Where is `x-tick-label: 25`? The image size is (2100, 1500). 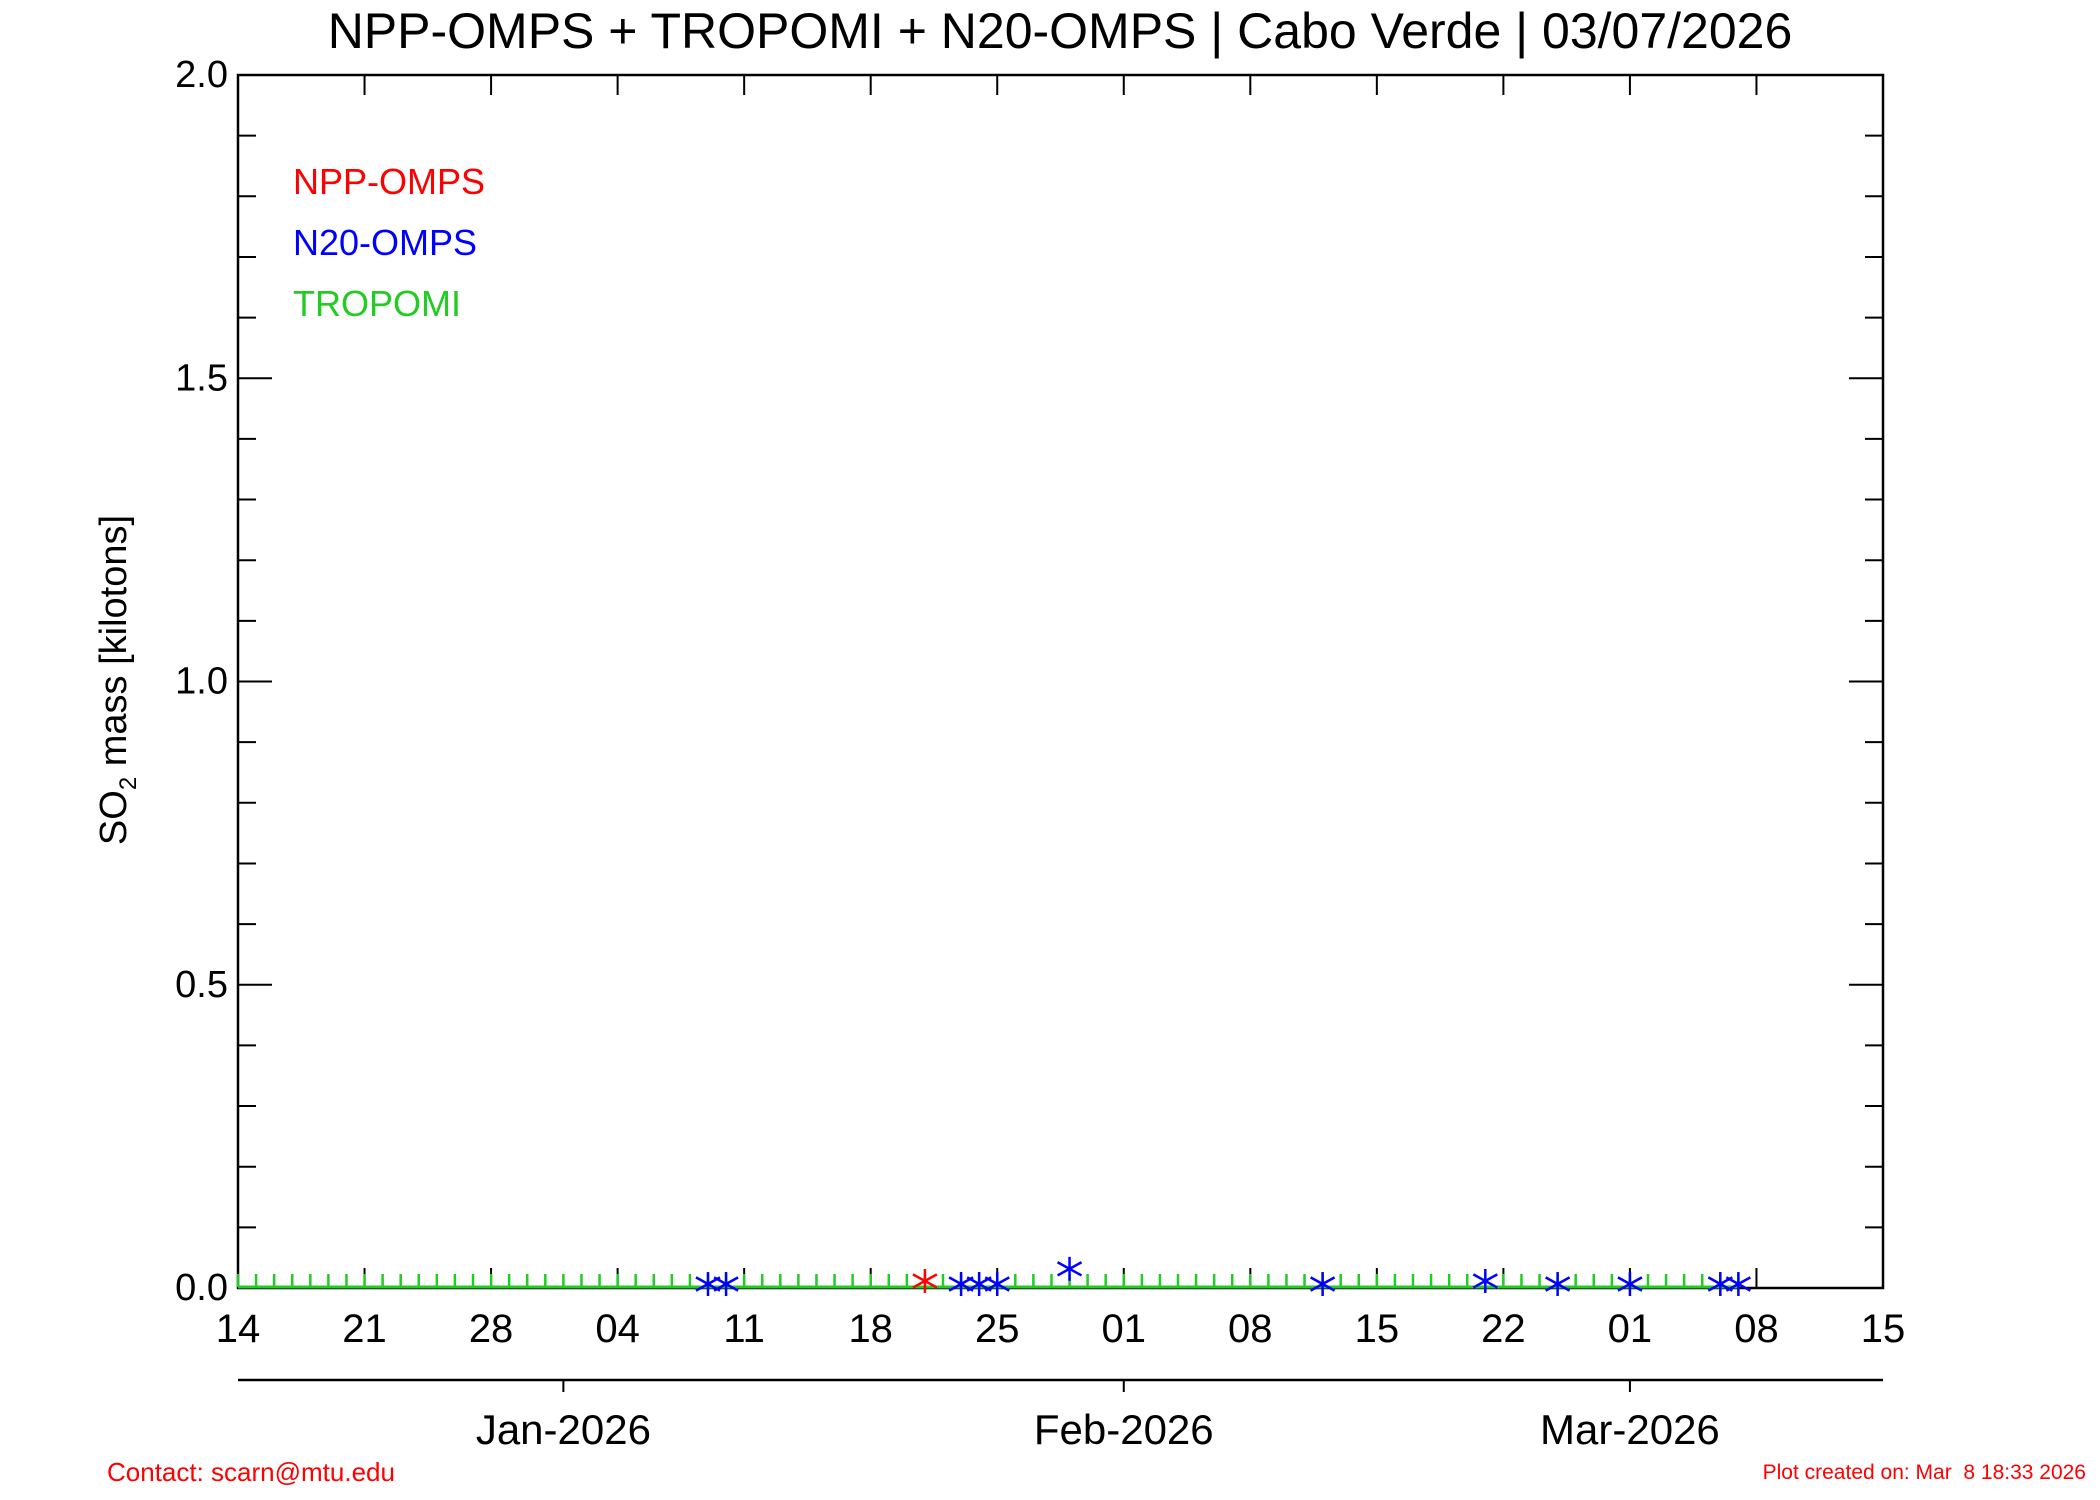
x-tick-label: 25 is located at coordinates (997, 1329).